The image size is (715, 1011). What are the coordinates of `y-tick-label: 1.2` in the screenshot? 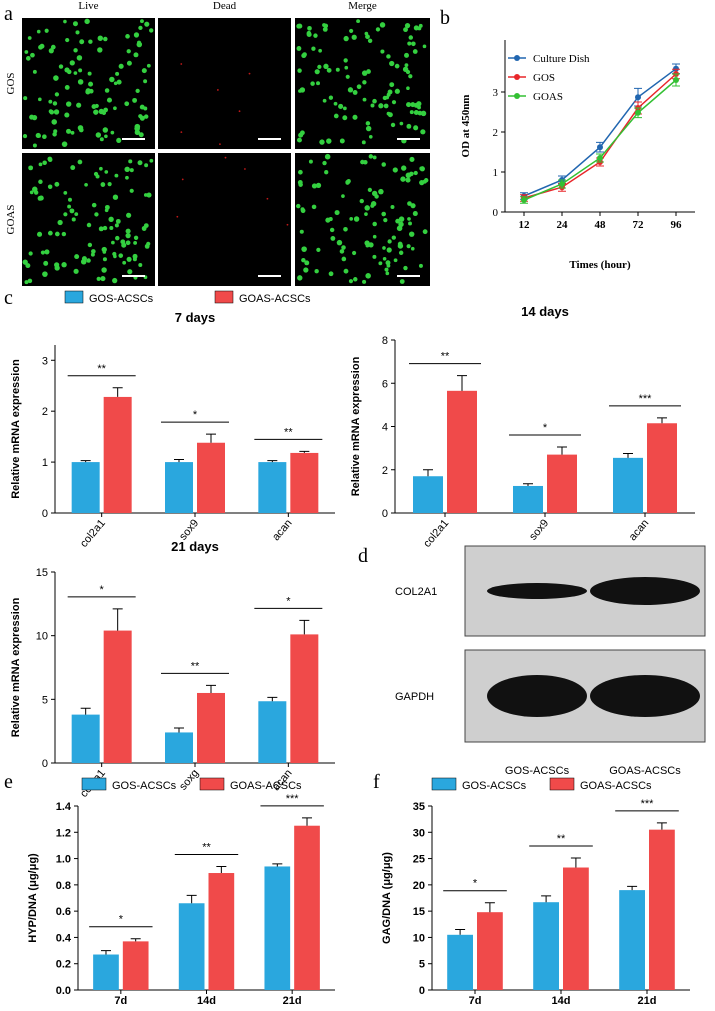 It's located at (63, 833).